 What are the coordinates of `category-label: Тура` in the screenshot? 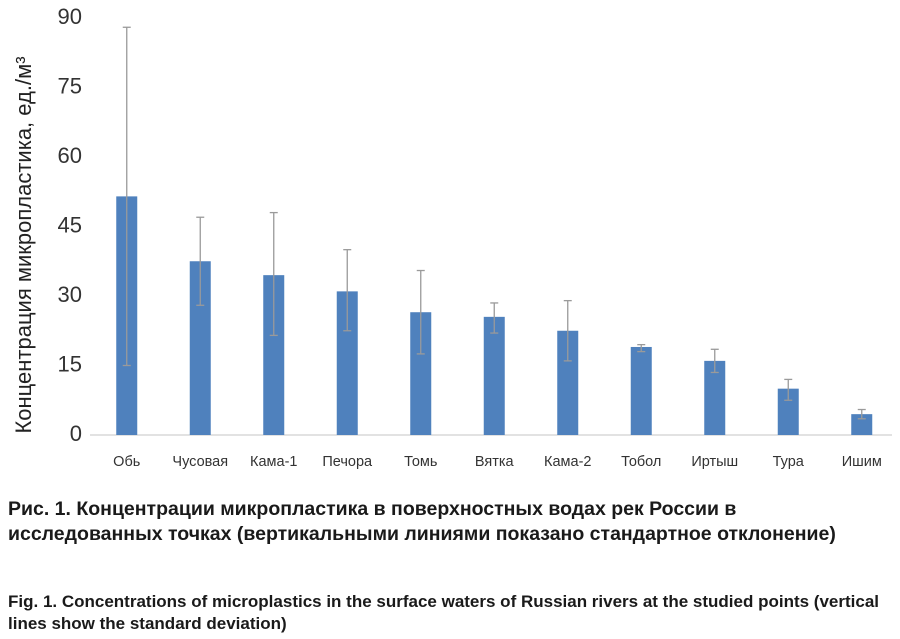 It's located at (789, 462).